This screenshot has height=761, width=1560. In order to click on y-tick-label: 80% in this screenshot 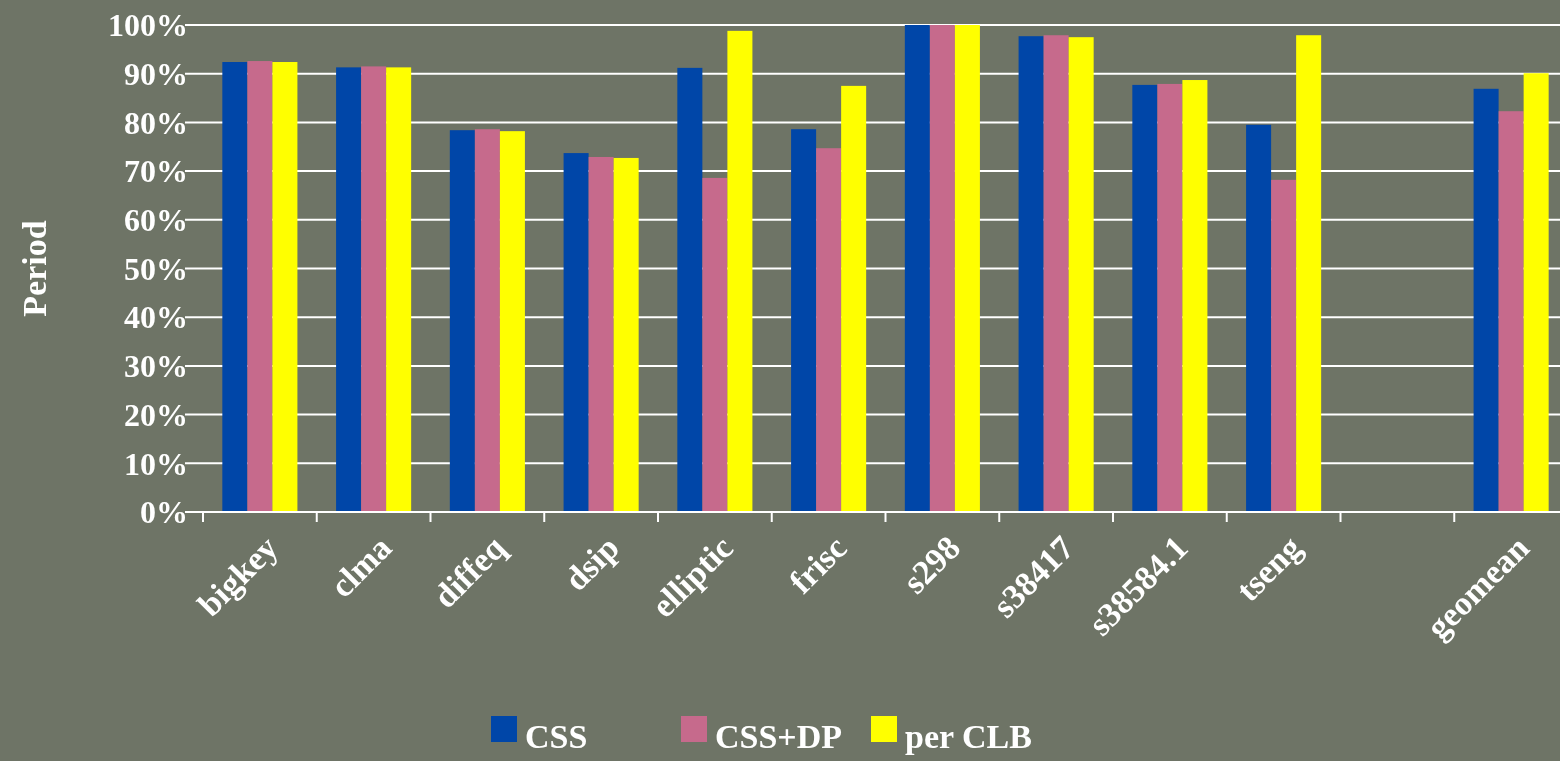, I will do `click(156, 122)`.